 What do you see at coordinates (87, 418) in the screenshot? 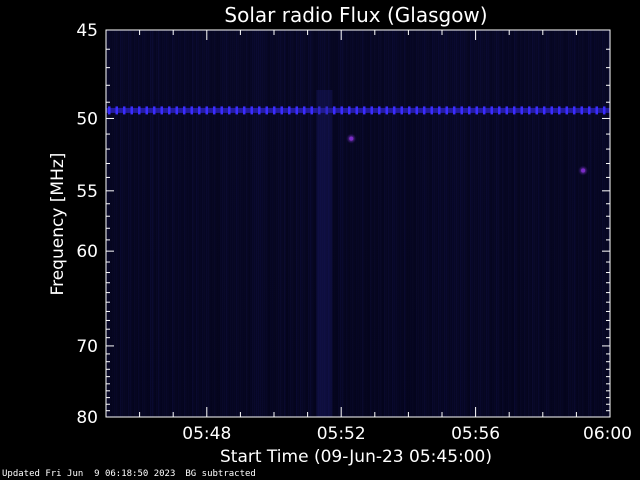
I see `y-tick-label: 80` at bounding box center [87, 418].